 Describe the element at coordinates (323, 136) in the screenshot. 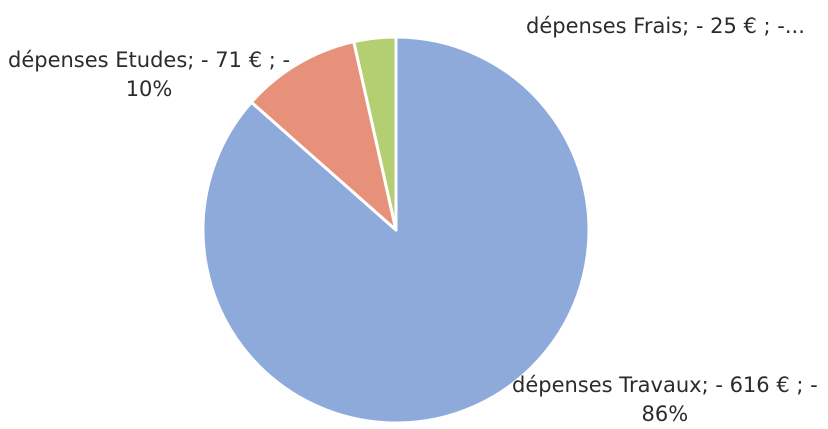

I see `pie-slice-etudes` at that location.